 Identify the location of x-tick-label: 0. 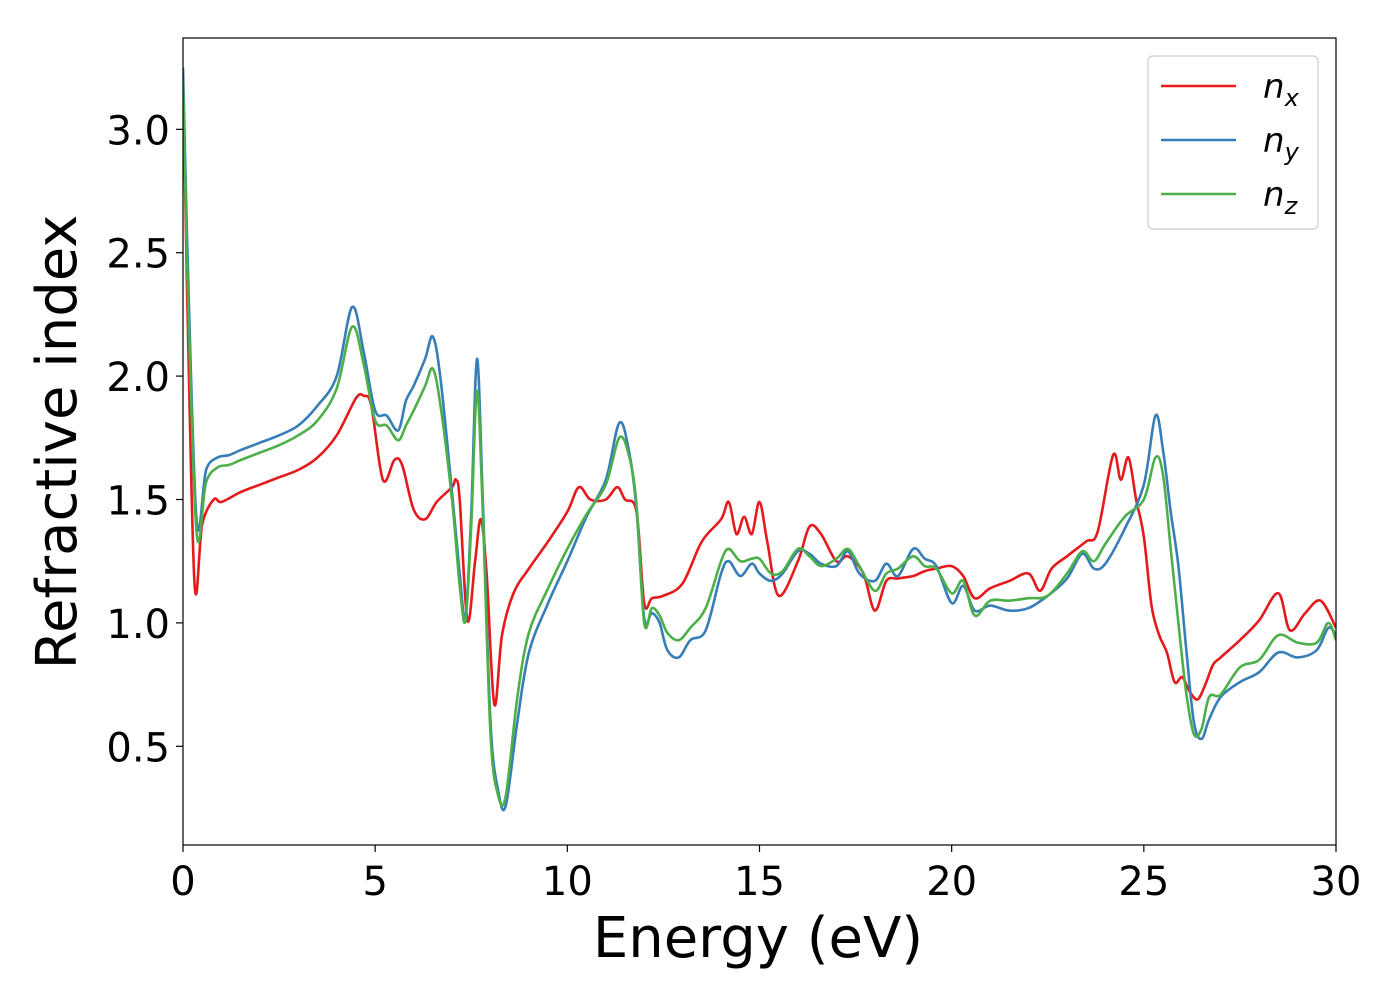
(182, 882).